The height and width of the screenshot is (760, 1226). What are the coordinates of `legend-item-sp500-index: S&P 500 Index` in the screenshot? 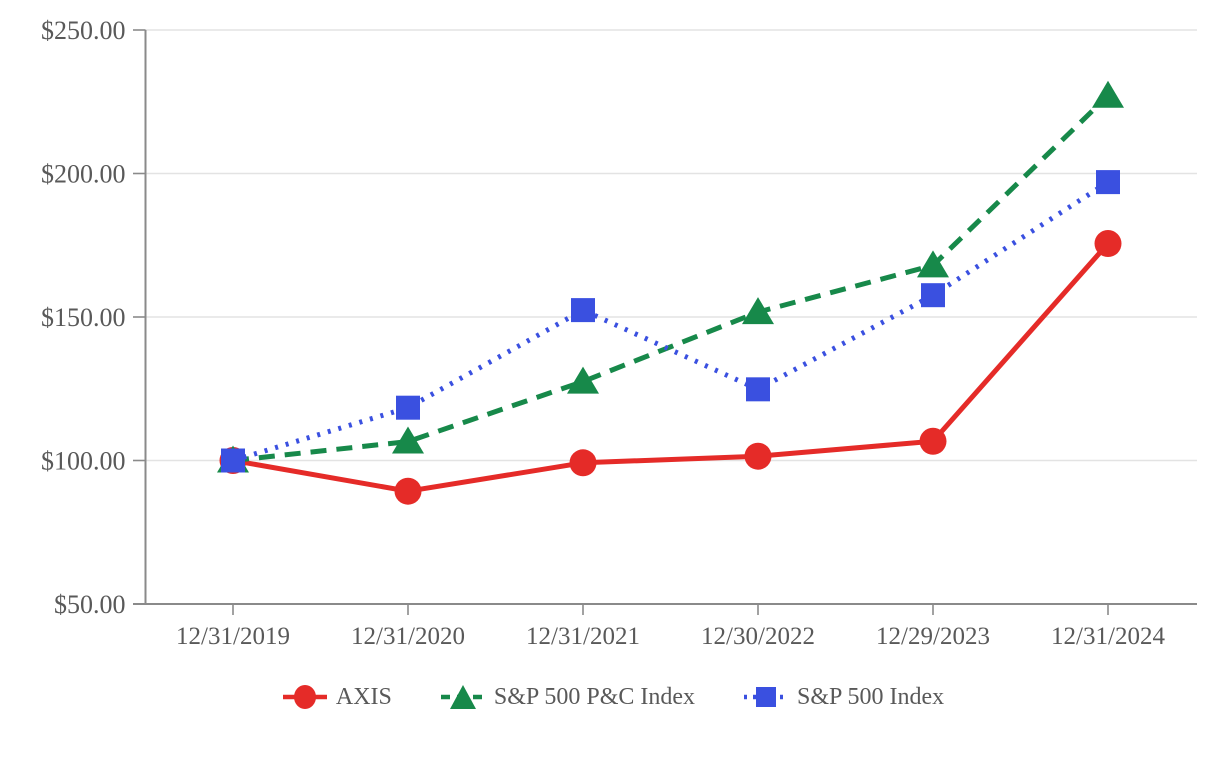 It's located at (843, 697).